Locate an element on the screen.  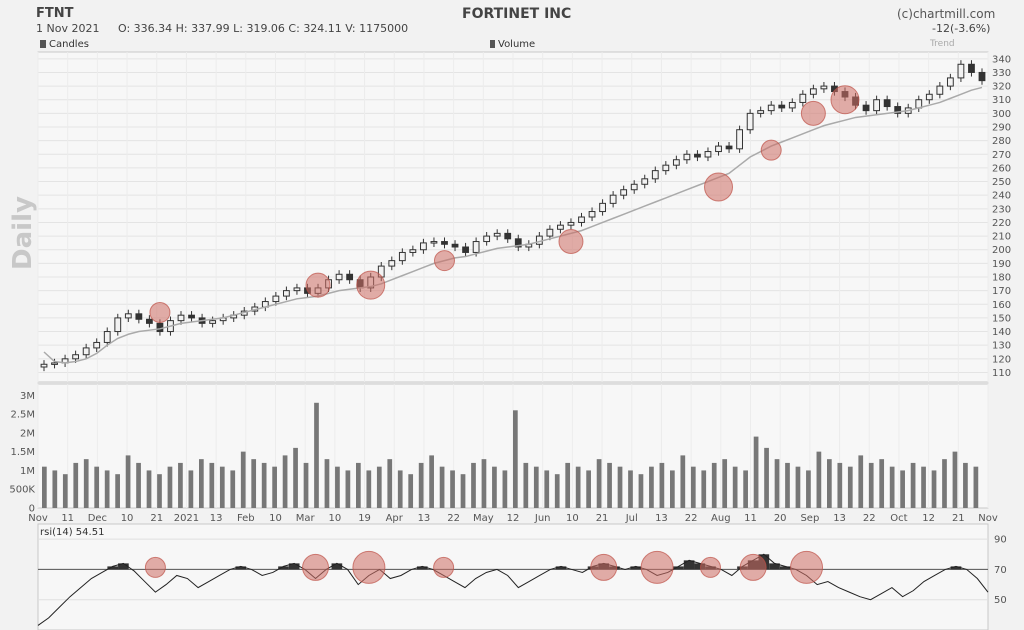
time-tick-label: 12 is located at coordinates (513, 518).